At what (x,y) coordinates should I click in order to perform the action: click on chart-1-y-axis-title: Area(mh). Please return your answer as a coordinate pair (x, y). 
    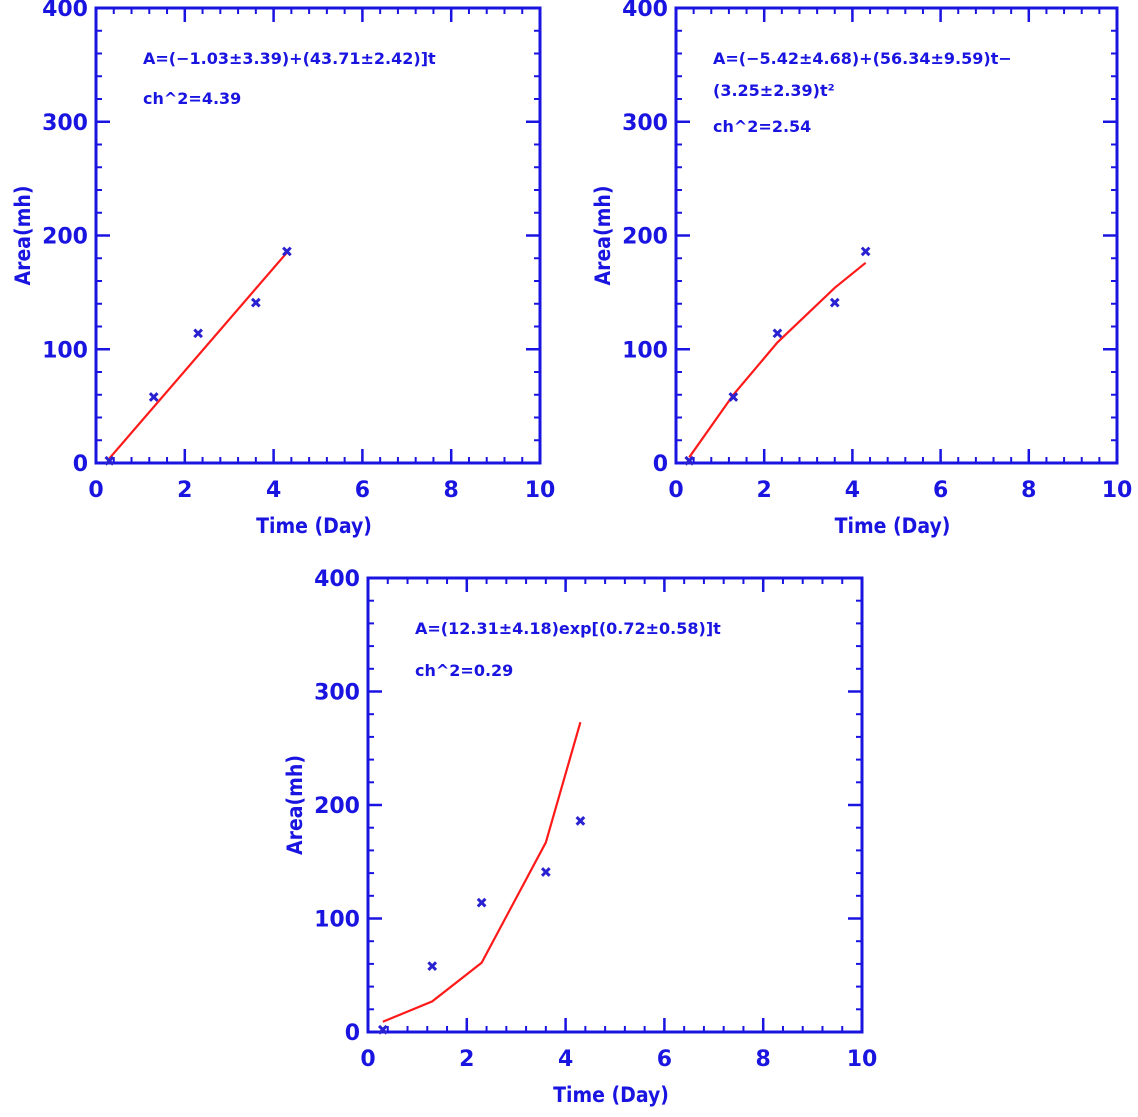
    Looking at the image, I should click on (23, 236).